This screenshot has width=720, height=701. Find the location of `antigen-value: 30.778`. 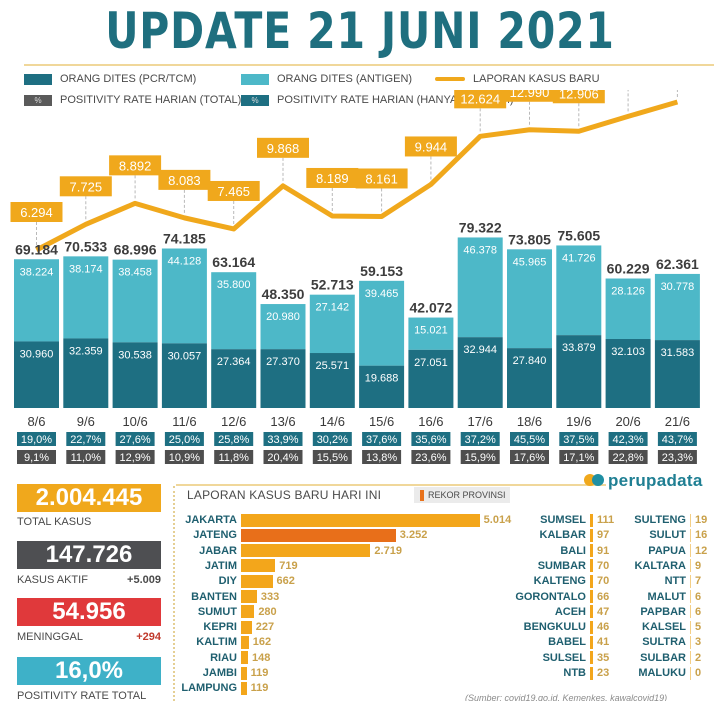

antigen-value: 30.778 is located at coordinates (678, 287).